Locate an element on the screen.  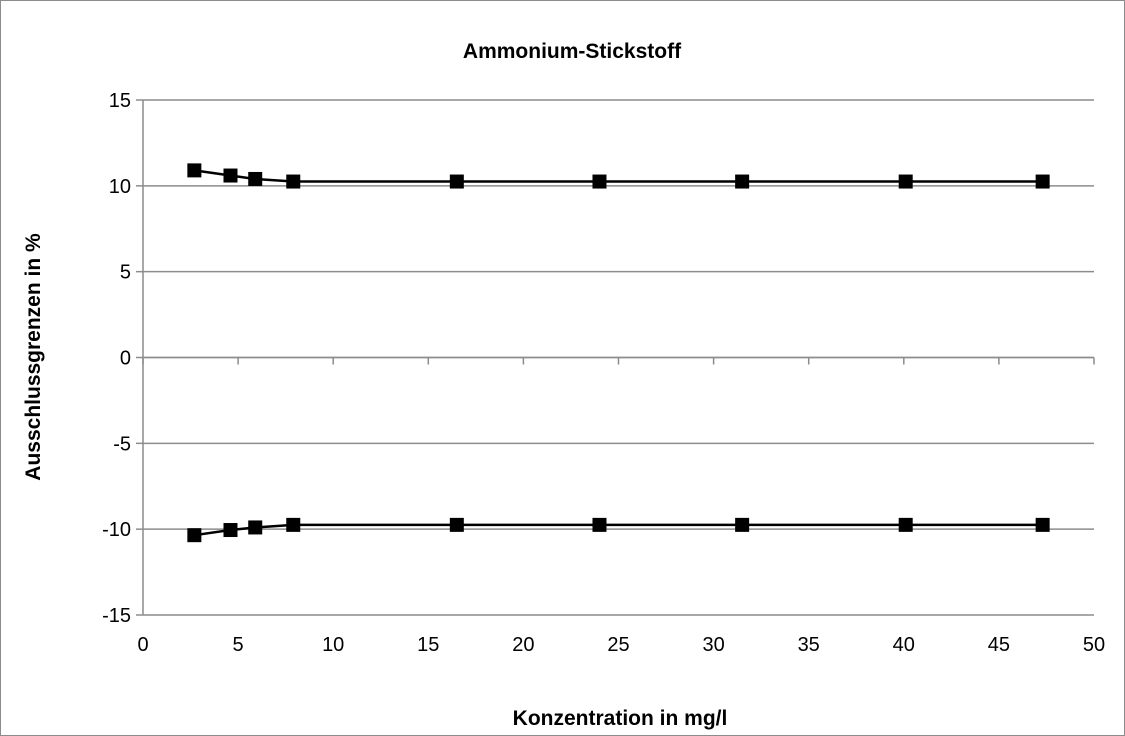
x-tick-label: 30 is located at coordinates (713, 645).